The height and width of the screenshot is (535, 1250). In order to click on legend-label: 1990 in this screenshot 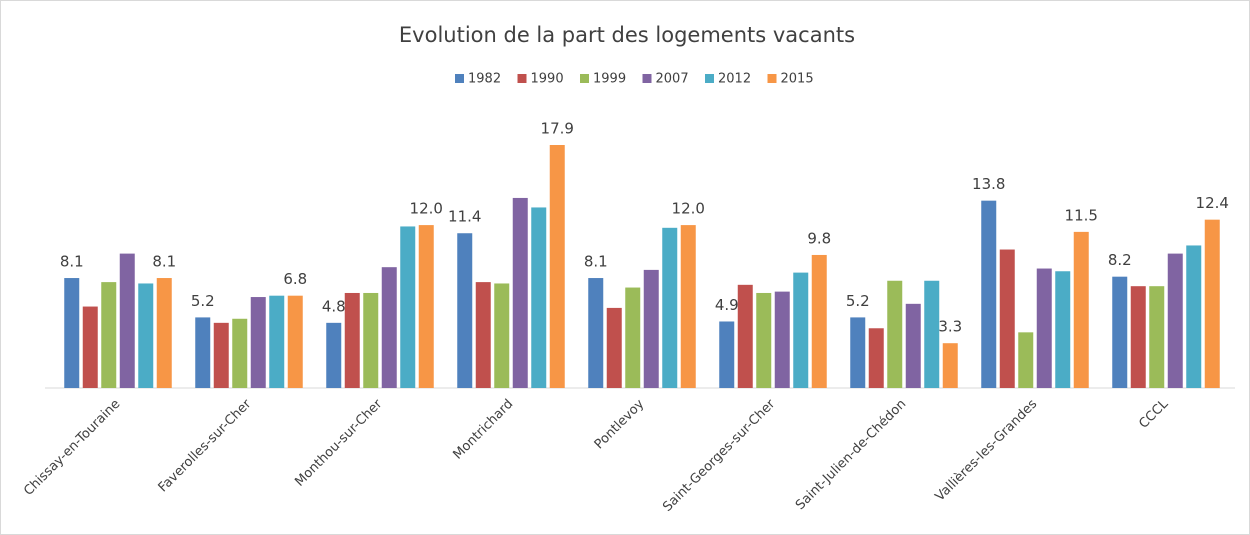, I will do `click(547, 79)`.